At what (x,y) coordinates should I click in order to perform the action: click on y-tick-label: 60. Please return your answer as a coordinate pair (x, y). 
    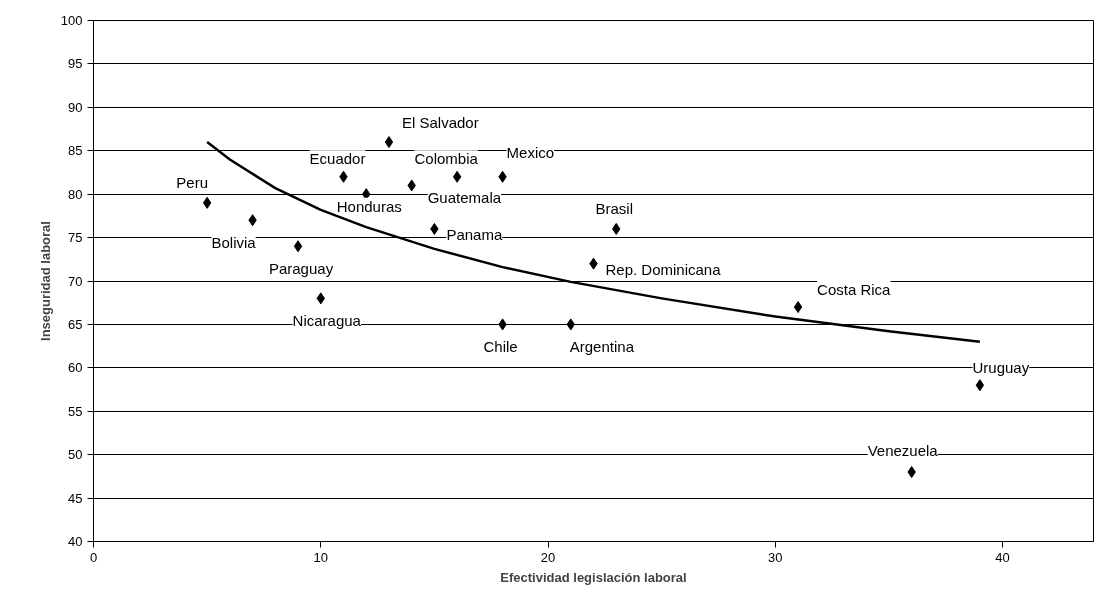
    Looking at the image, I should click on (75, 368).